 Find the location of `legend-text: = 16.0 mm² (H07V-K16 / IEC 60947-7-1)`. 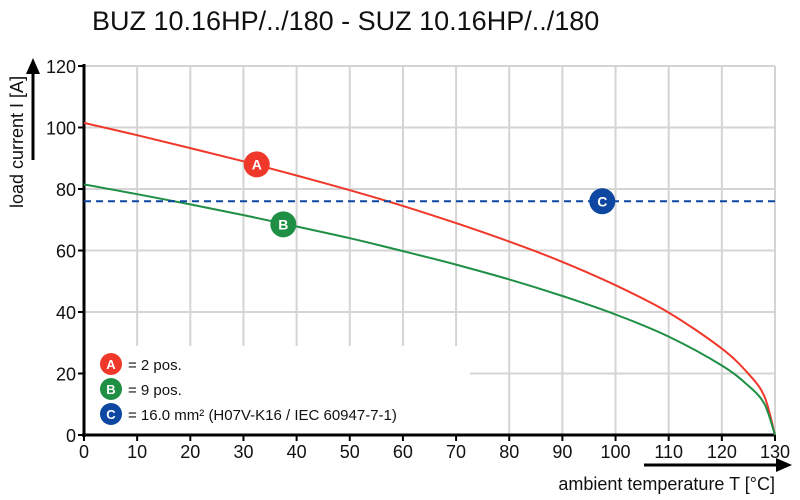

legend-text: = 16.0 mm² (H07V-K16 / IEC 60947-7-1) is located at coordinates (262, 415).